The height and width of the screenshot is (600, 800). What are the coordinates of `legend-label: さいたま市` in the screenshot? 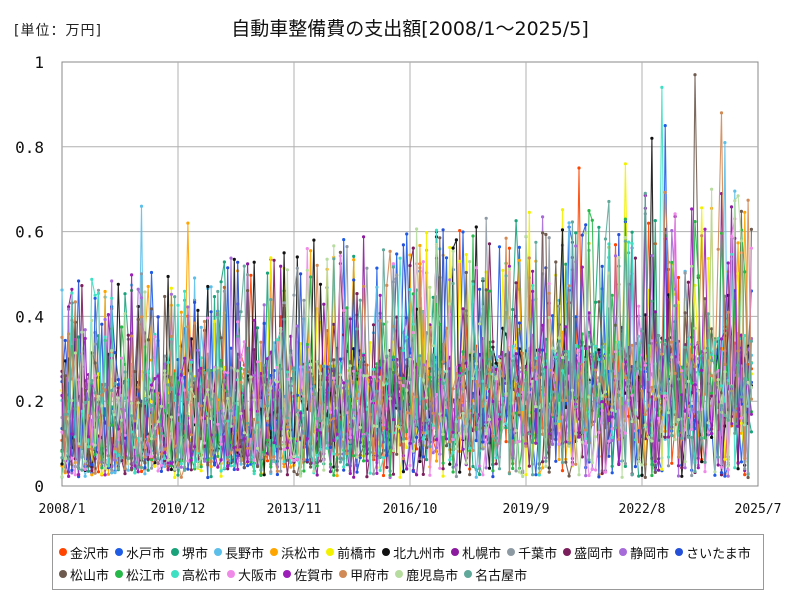 It's located at (718, 554).